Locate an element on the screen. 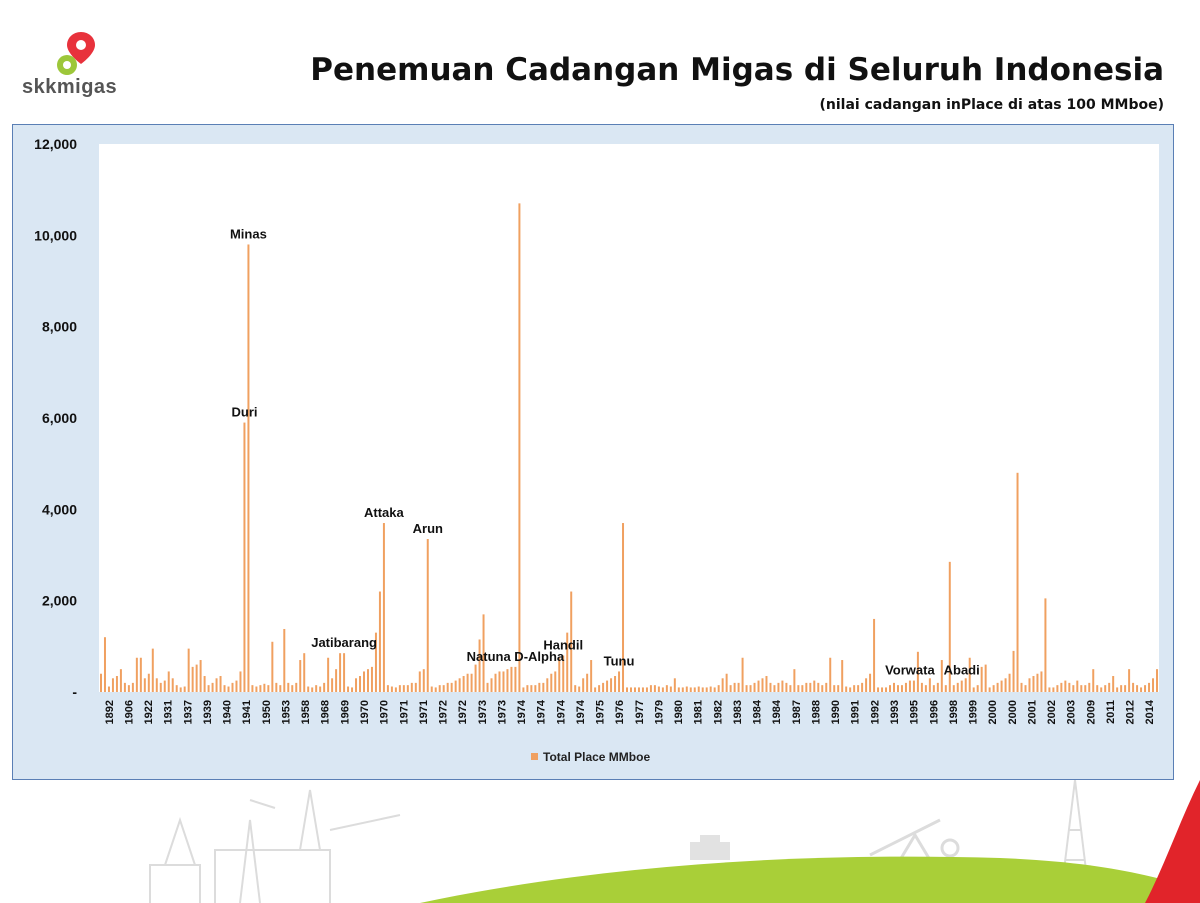 The image size is (1200, 903). x-tick-label: 1976 is located at coordinates (620, 712).